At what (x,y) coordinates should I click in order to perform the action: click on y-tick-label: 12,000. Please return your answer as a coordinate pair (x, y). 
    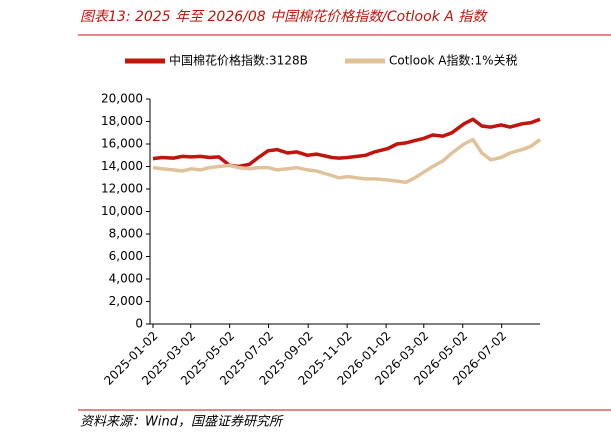
    Looking at the image, I should click on (122, 189).